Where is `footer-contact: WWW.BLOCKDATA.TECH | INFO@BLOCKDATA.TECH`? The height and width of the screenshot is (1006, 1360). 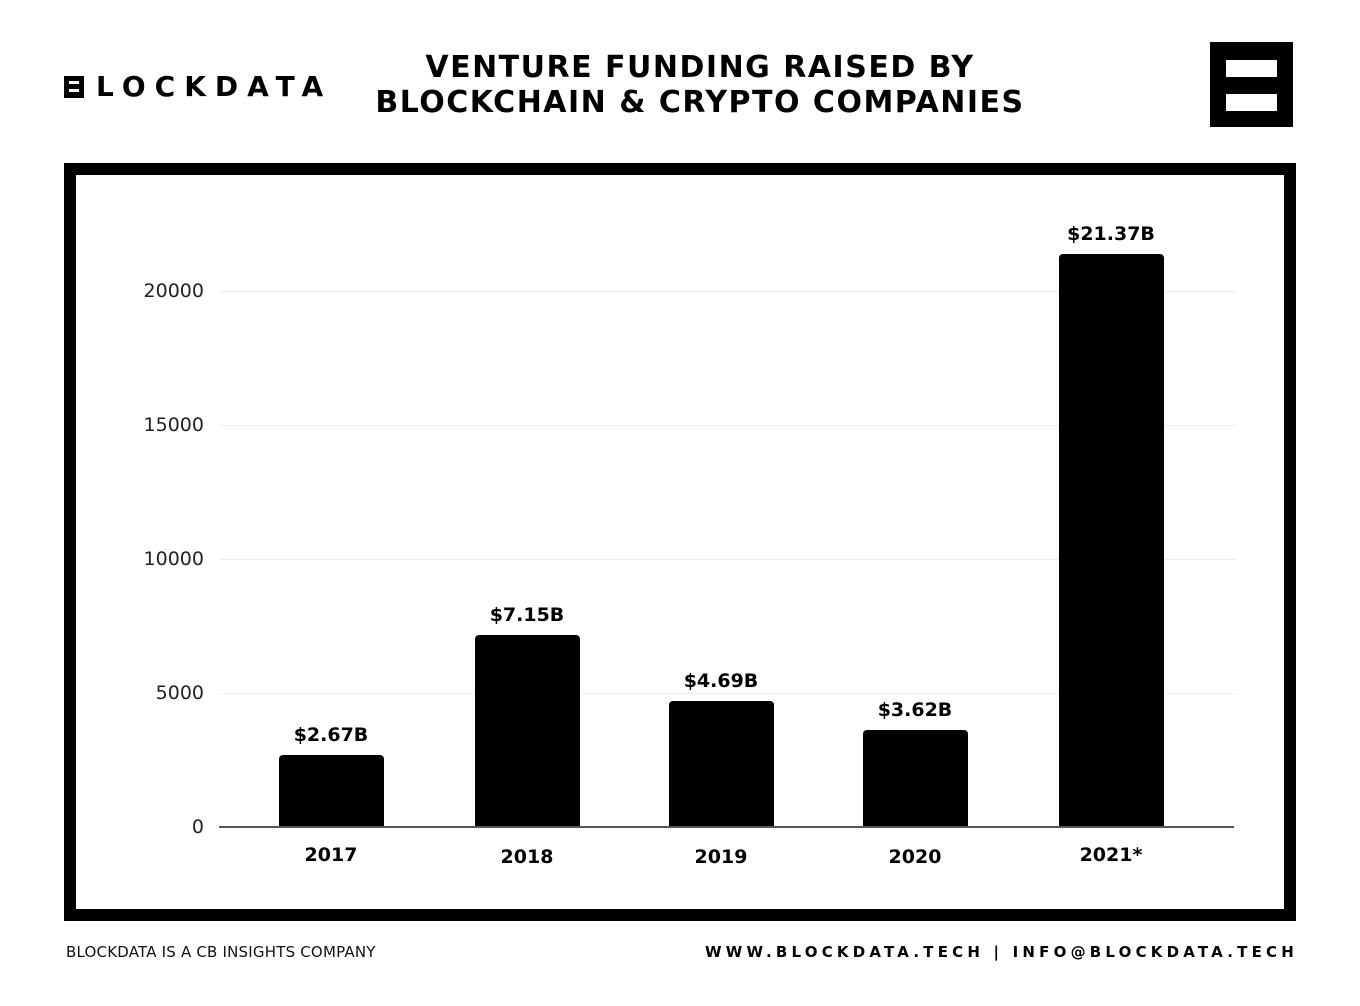 footer-contact: WWW.BLOCKDATA.TECH | INFO@BLOCKDATA.TECH is located at coordinates (1001, 952).